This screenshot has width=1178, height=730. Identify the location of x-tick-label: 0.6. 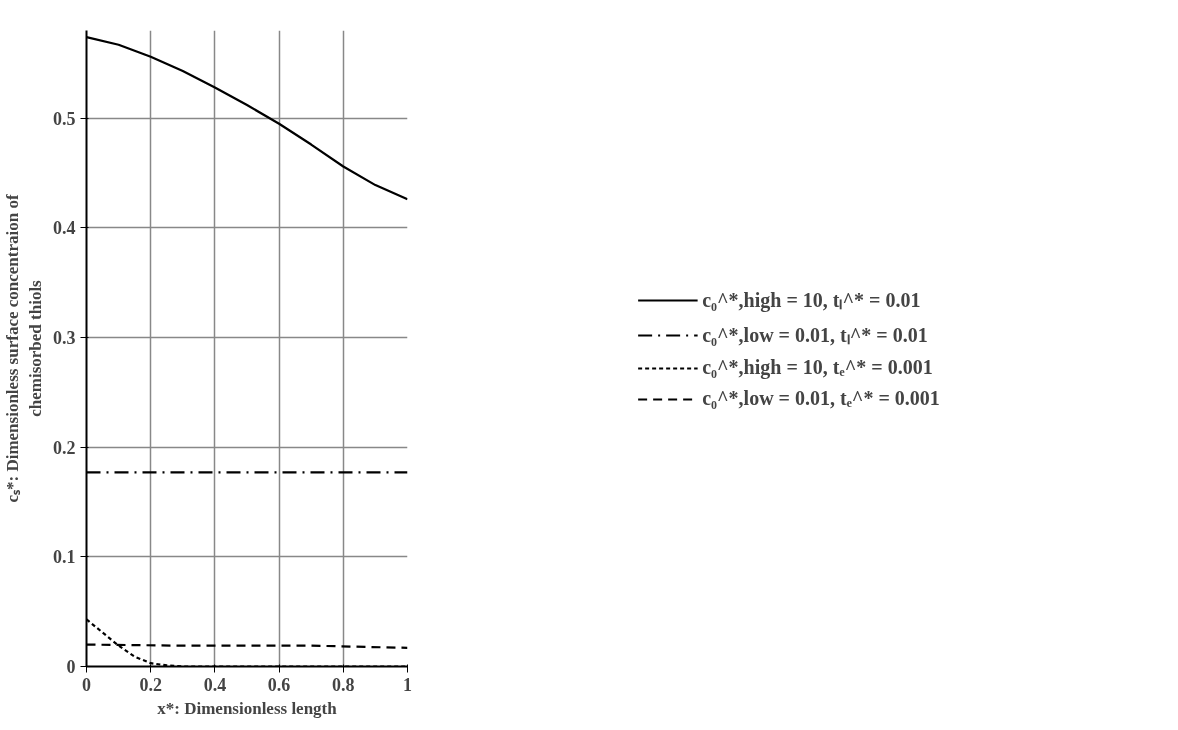
(279, 684).